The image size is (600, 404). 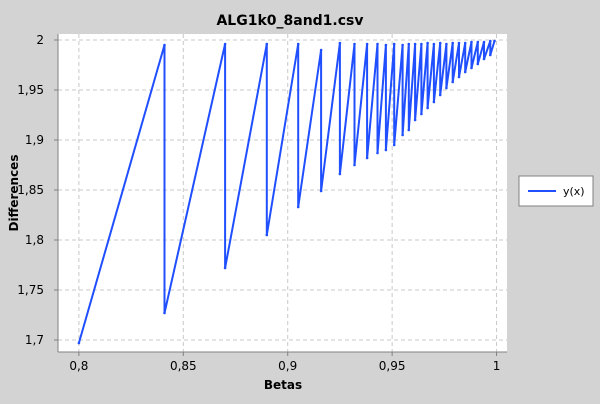 What do you see at coordinates (287, 366) in the screenshot?
I see `x-tick-label: 0,9` at bounding box center [287, 366].